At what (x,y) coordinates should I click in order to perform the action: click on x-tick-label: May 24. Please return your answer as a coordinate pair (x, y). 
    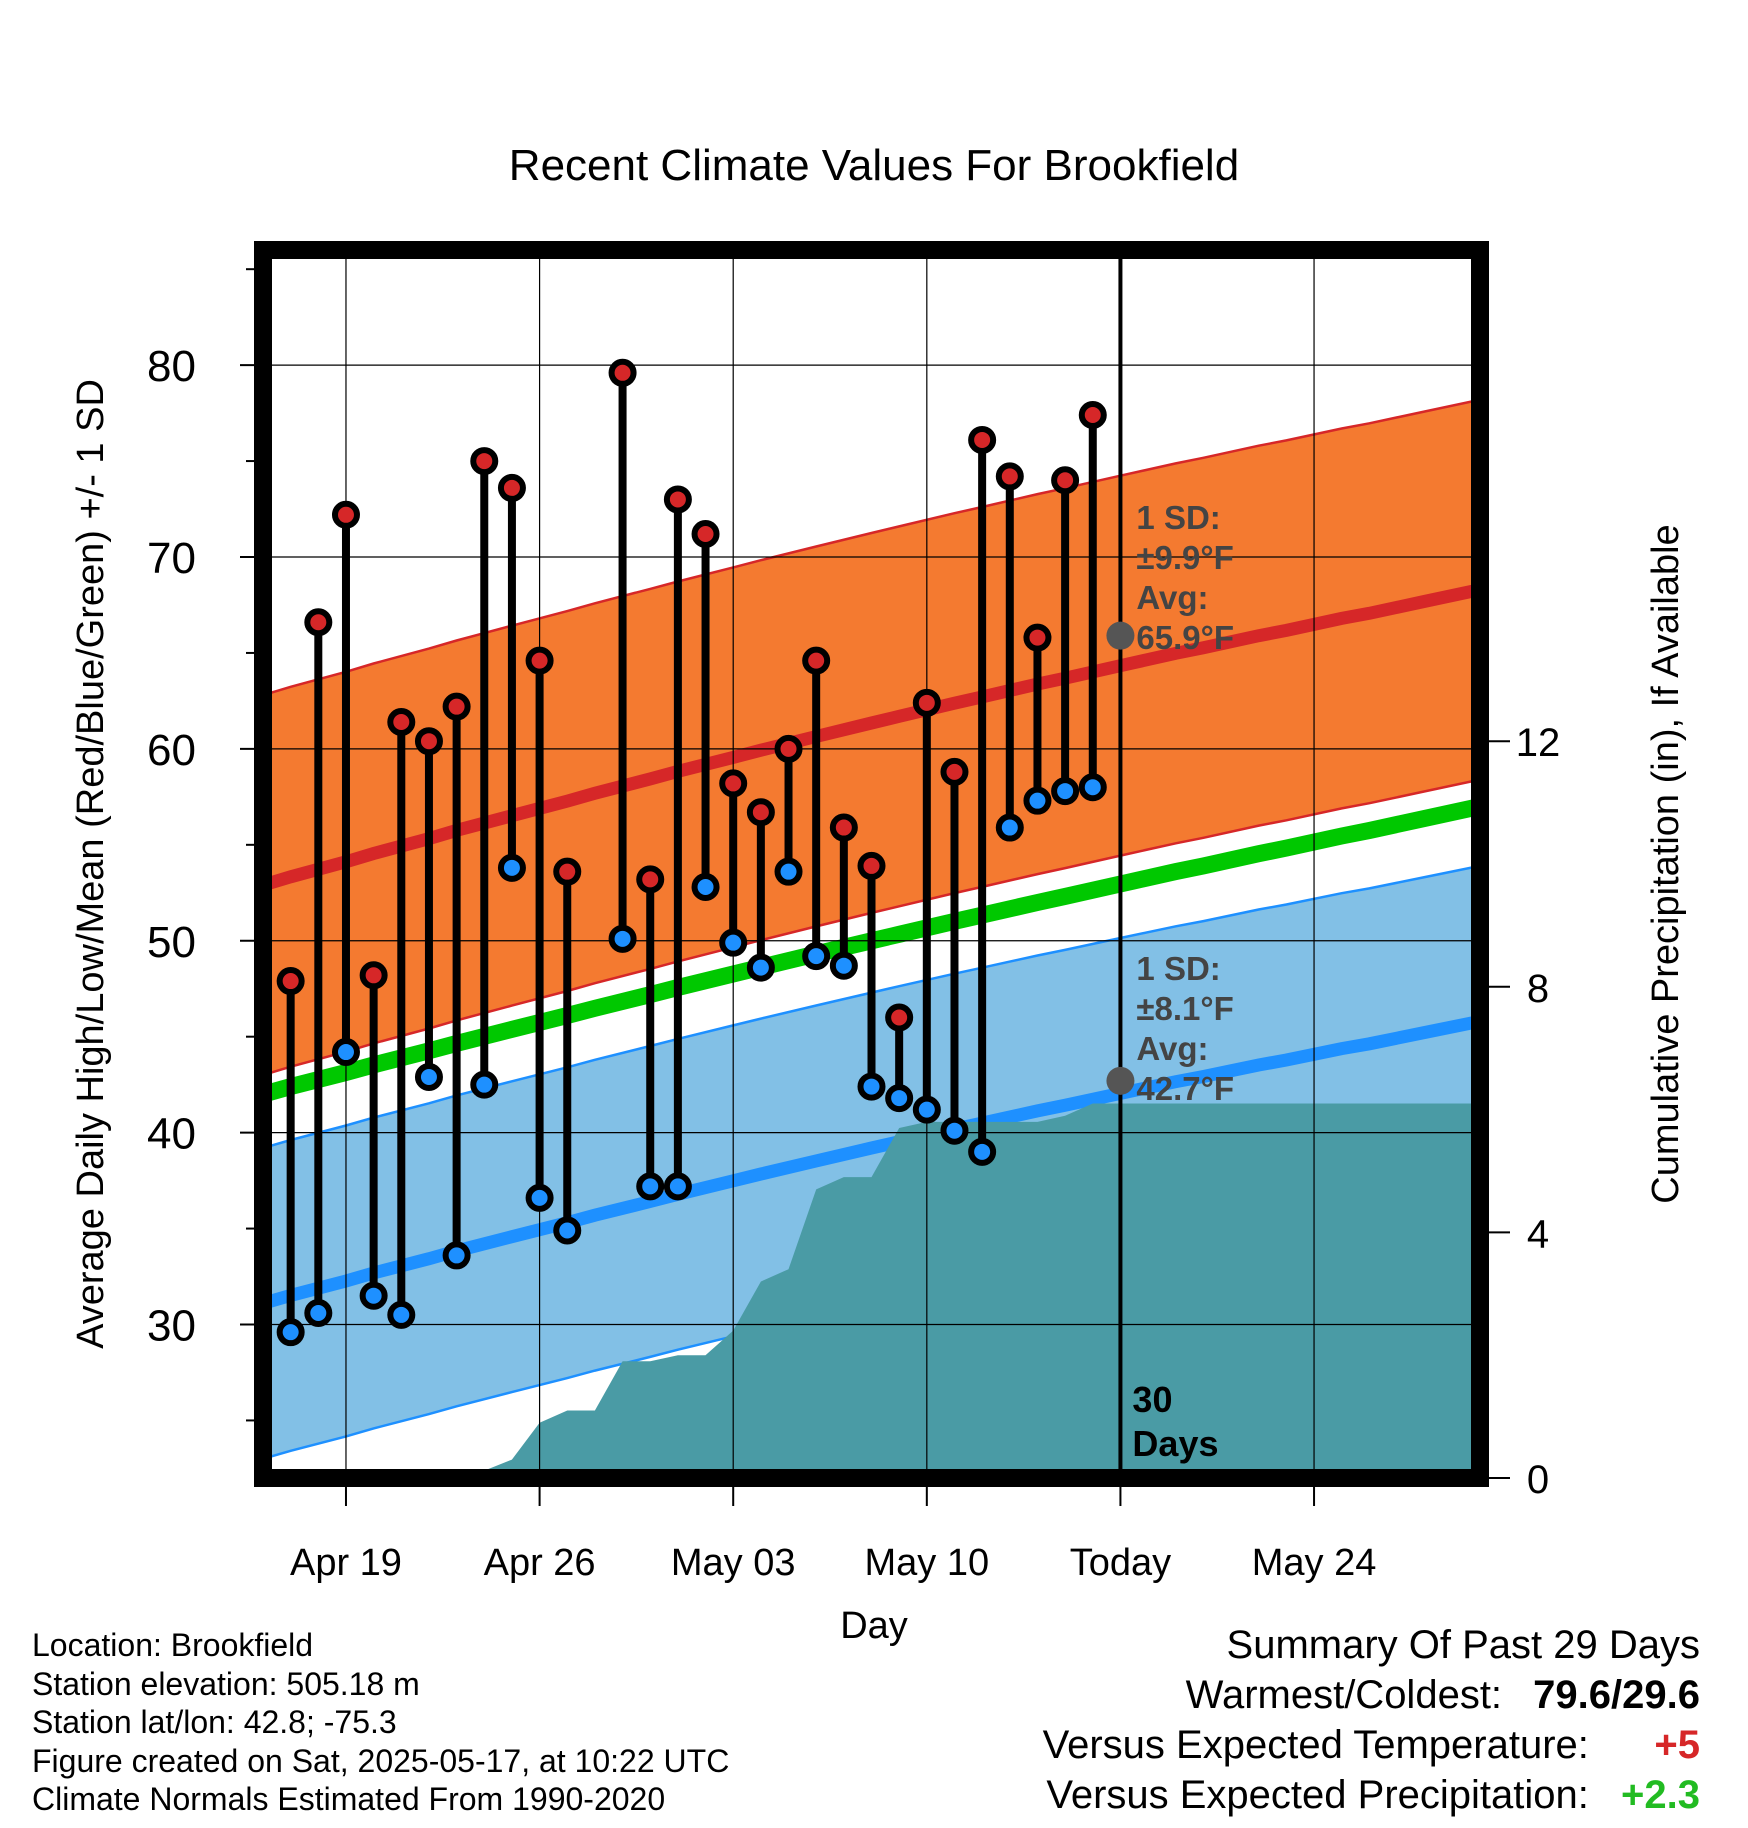
    Looking at the image, I should click on (1314, 1563).